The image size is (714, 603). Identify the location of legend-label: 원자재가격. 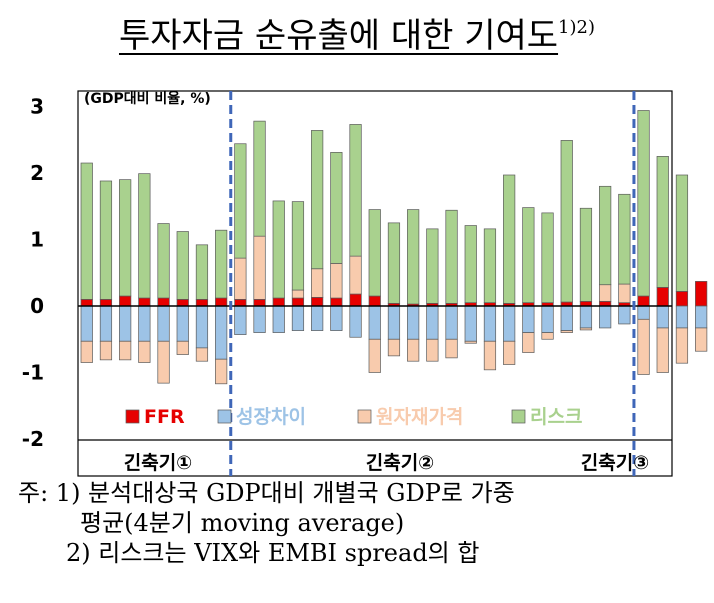
(419, 417).